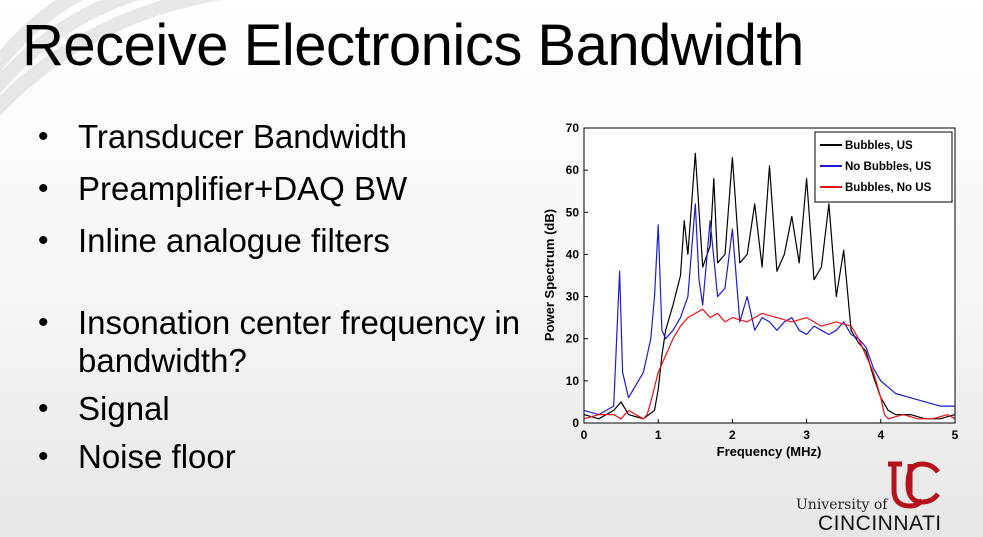 The width and height of the screenshot is (983, 537). What do you see at coordinates (573, 170) in the screenshot?
I see `y-tick-label: 60` at bounding box center [573, 170].